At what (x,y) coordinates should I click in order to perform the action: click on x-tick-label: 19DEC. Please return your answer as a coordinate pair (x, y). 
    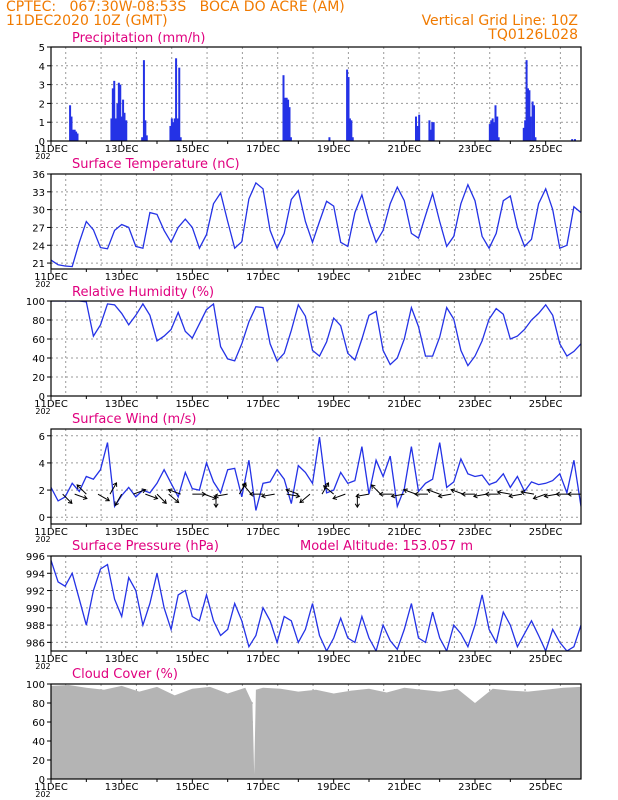
    Looking at the image, I should click on (334, 659).